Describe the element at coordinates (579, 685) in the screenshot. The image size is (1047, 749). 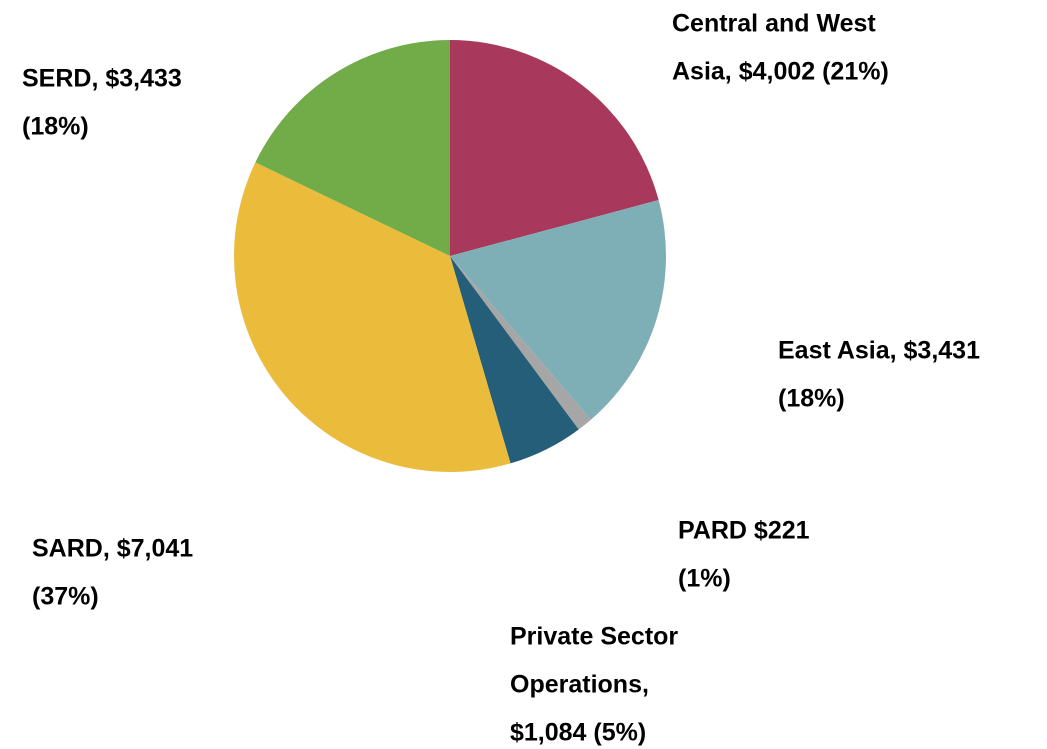
I see `slice-label: Operations,` at that location.